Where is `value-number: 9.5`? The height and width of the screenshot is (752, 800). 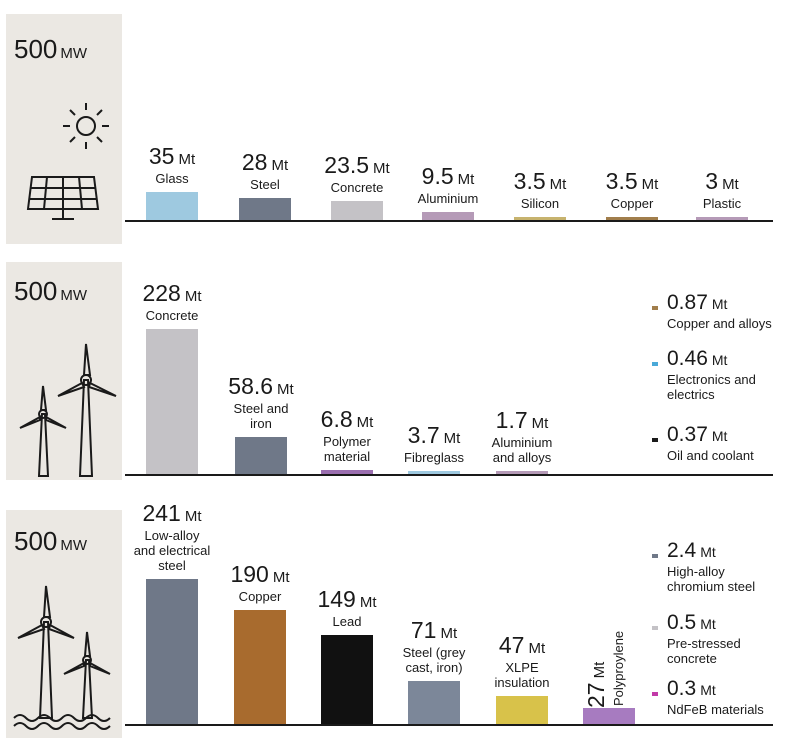
value-number: 9.5 is located at coordinates (437, 176).